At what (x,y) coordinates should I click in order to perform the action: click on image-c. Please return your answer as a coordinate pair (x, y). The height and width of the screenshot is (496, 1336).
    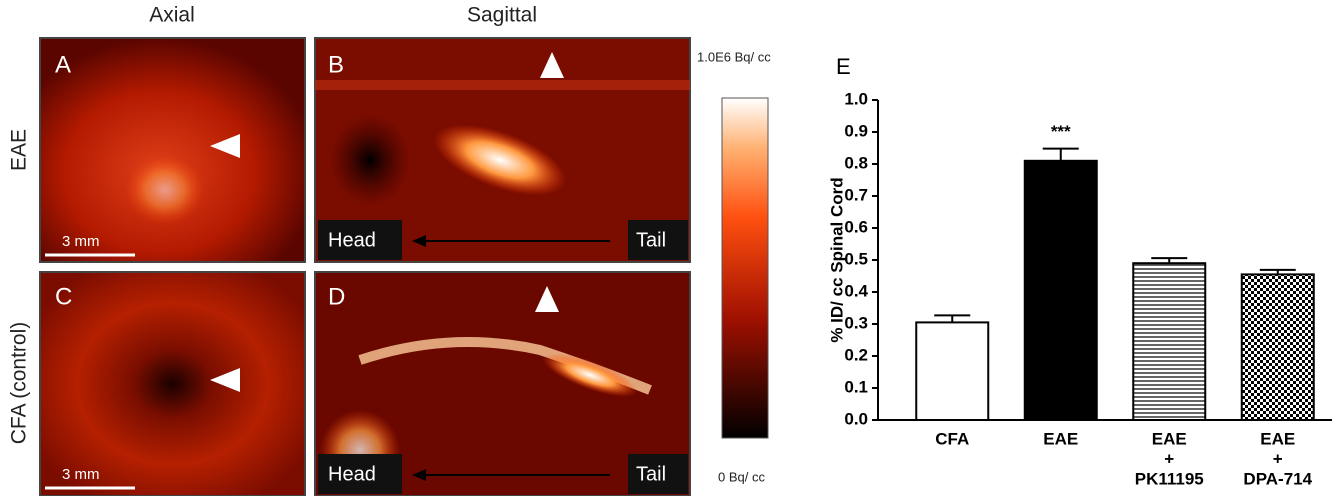
    Looking at the image, I should click on (172, 383).